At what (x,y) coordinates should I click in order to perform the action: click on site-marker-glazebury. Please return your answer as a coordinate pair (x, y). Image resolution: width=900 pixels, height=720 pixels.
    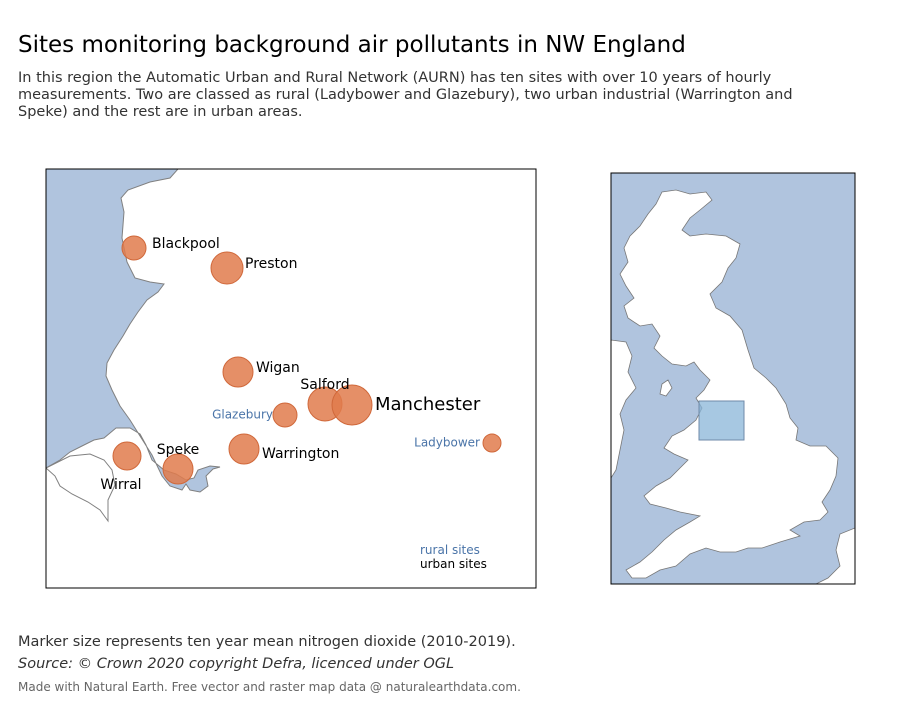
    Looking at the image, I should click on (285, 415).